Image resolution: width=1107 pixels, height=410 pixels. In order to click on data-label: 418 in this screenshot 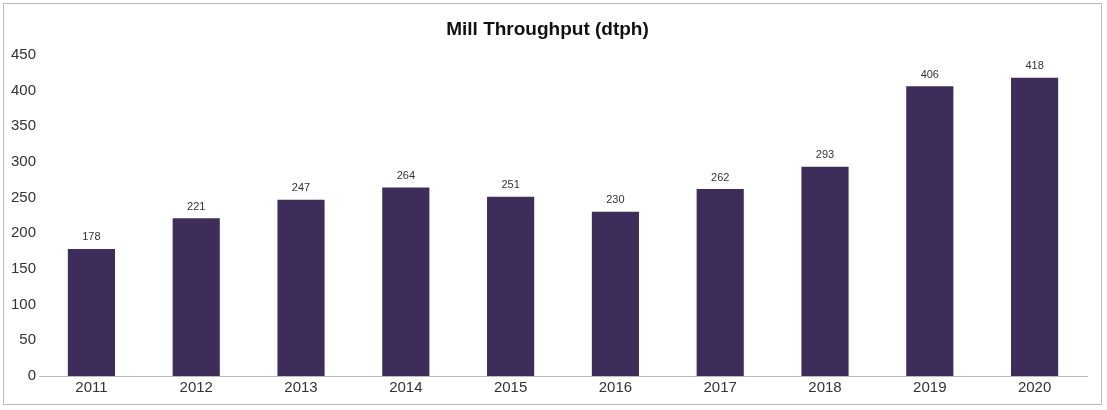, I will do `click(1034, 65)`.